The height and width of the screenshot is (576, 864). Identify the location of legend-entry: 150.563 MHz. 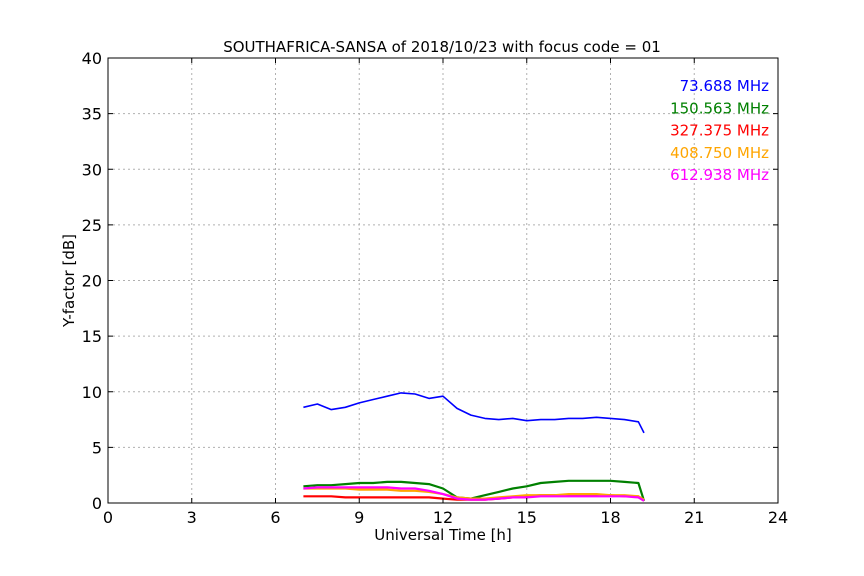
(719, 108).